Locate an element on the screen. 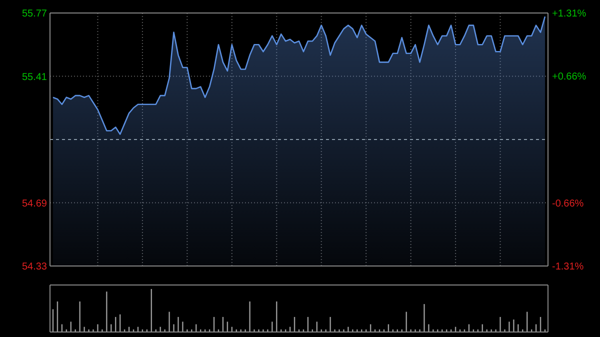 This screenshot has width=600, height=337. y2-tick-label: +1.31% is located at coordinates (569, 14).